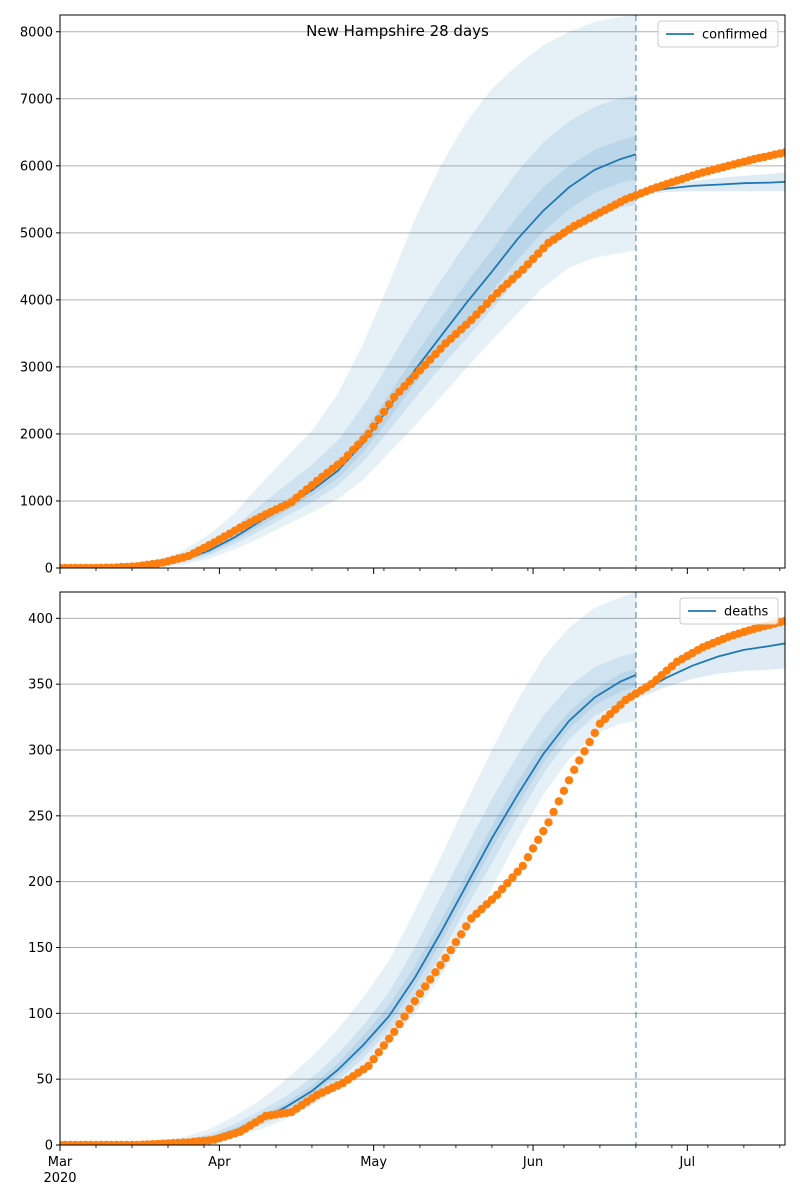  What do you see at coordinates (397, 31) in the screenshot?
I see `chart-title: New Hampshire 28 days` at bounding box center [397, 31].